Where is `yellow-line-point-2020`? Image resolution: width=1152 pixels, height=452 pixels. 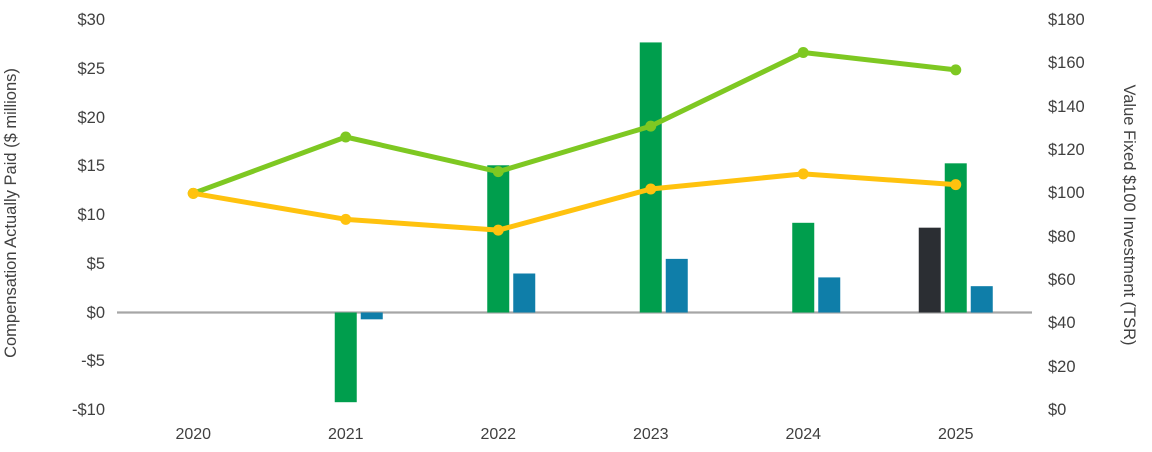
yellow-line-point-2020 is located at coordinates (193, 193).